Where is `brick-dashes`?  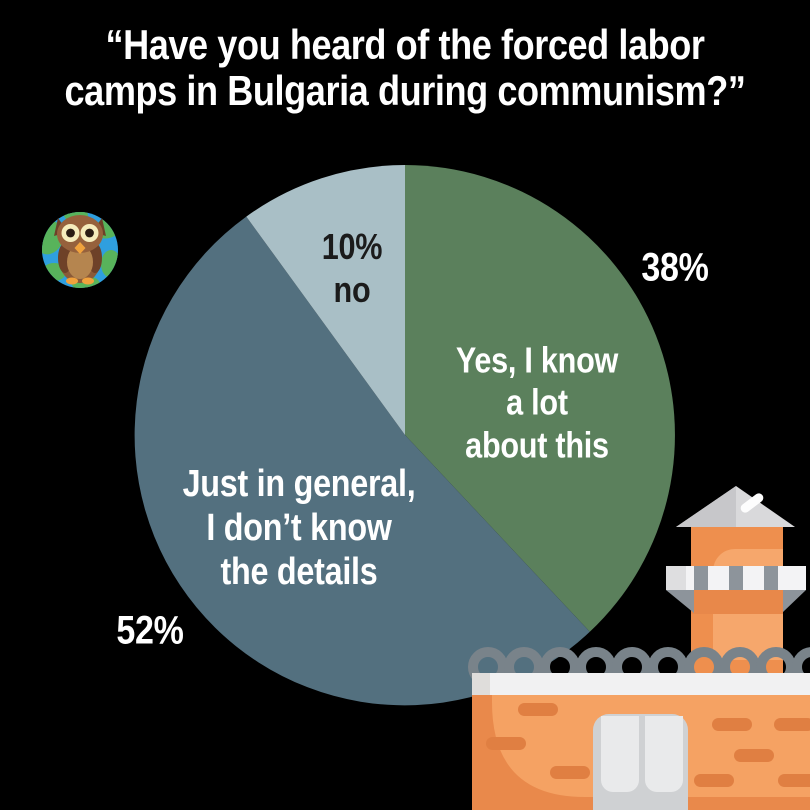 brick-dashes is located at coordinates (648, 745).